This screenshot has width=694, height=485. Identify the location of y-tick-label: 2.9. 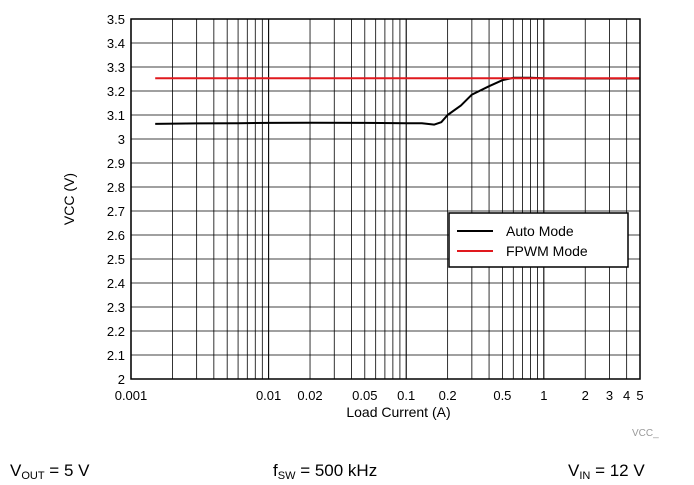
(116, 163).